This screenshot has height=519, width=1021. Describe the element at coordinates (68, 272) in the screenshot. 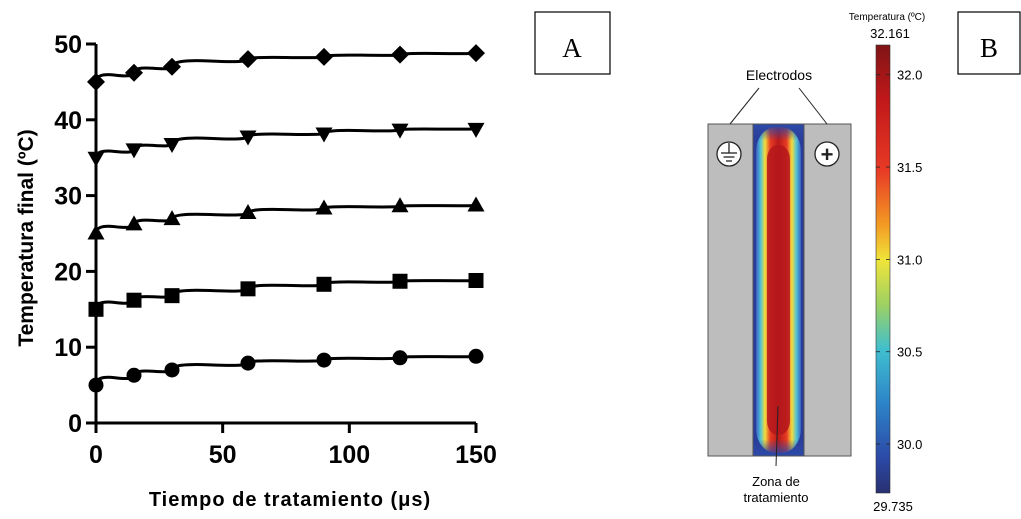

I see `y-tick-label: 20` at that location.